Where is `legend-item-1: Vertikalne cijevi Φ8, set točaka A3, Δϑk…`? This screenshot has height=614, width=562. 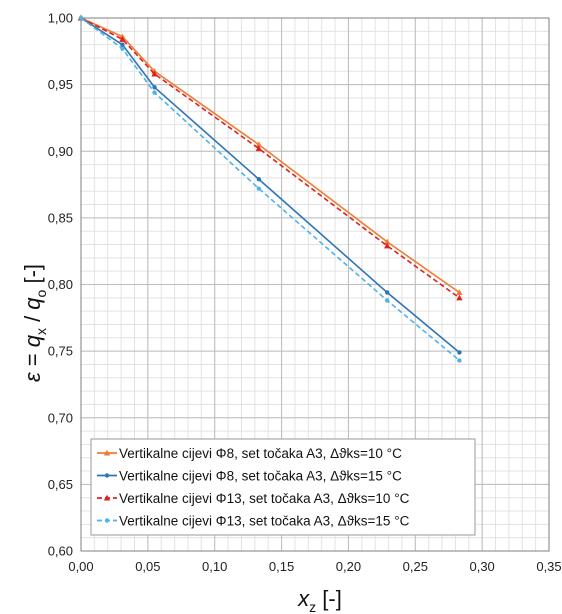 legend-item-1: Vertikalne cijevi Φ8, set točaka A3, Δϑk… is located at coordinates (249, 453).